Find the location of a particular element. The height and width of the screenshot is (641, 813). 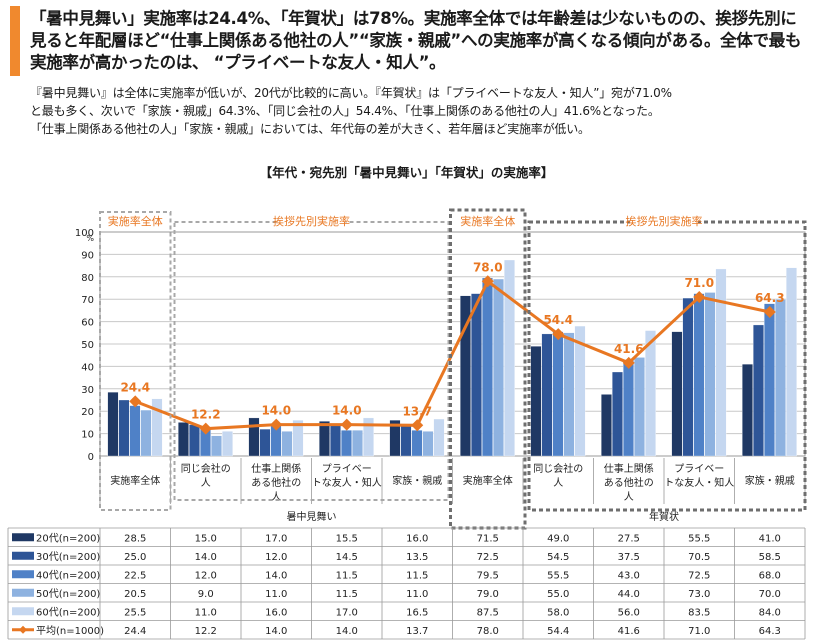

section-header: 挨拶先別実施率 is located at coordinates (664, 221).